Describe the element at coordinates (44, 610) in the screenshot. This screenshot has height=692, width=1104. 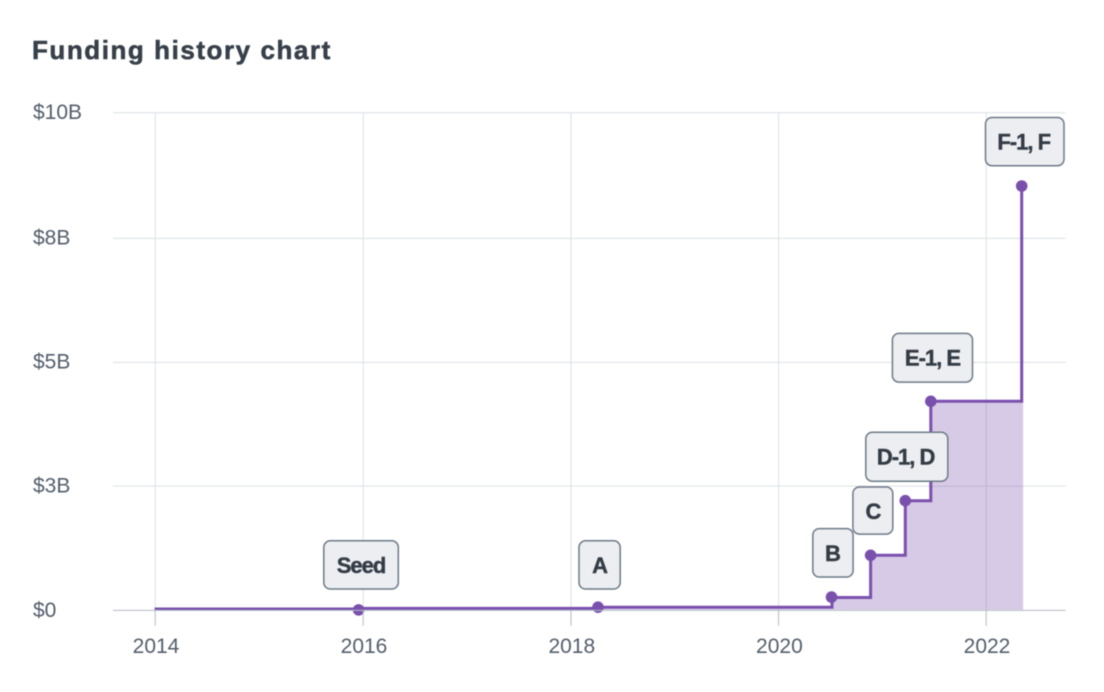
I see `svg-text: $0` at that location.